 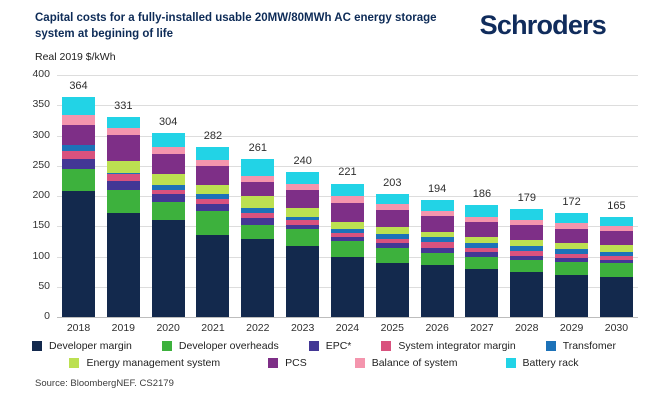 I want to click on source-note: Source: BloombergNEF. CS2179, so click(x=104, y=384).